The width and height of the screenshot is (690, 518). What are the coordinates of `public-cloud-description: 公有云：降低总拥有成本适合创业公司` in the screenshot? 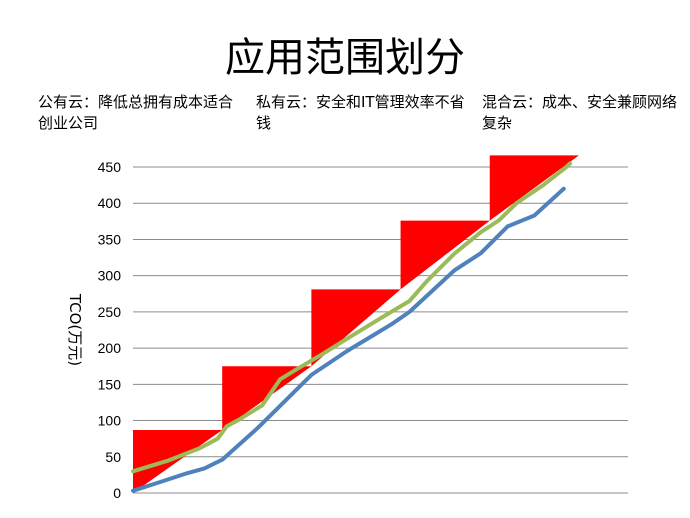 It's located at (136, 112).